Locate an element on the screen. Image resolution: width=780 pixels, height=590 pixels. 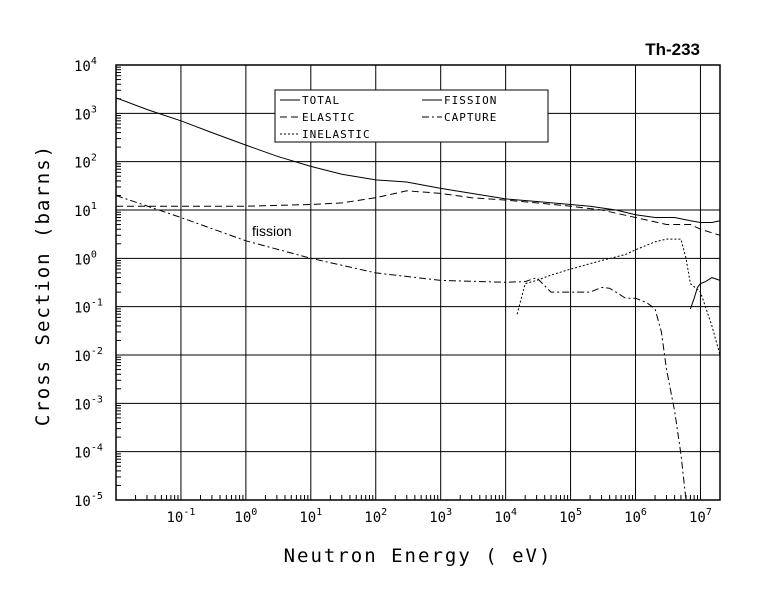
x-tick-label: 10⁶ is located at coordinates (635, 516).